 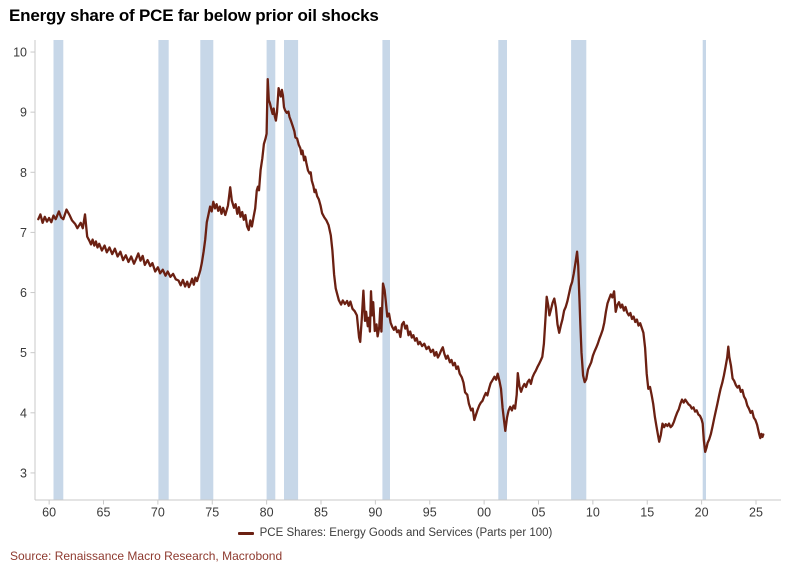 What do you see at coordinates (702, 513) in the screenshot?
I see `x-axis-tick-label: 20` at bounding box center [702, 513].